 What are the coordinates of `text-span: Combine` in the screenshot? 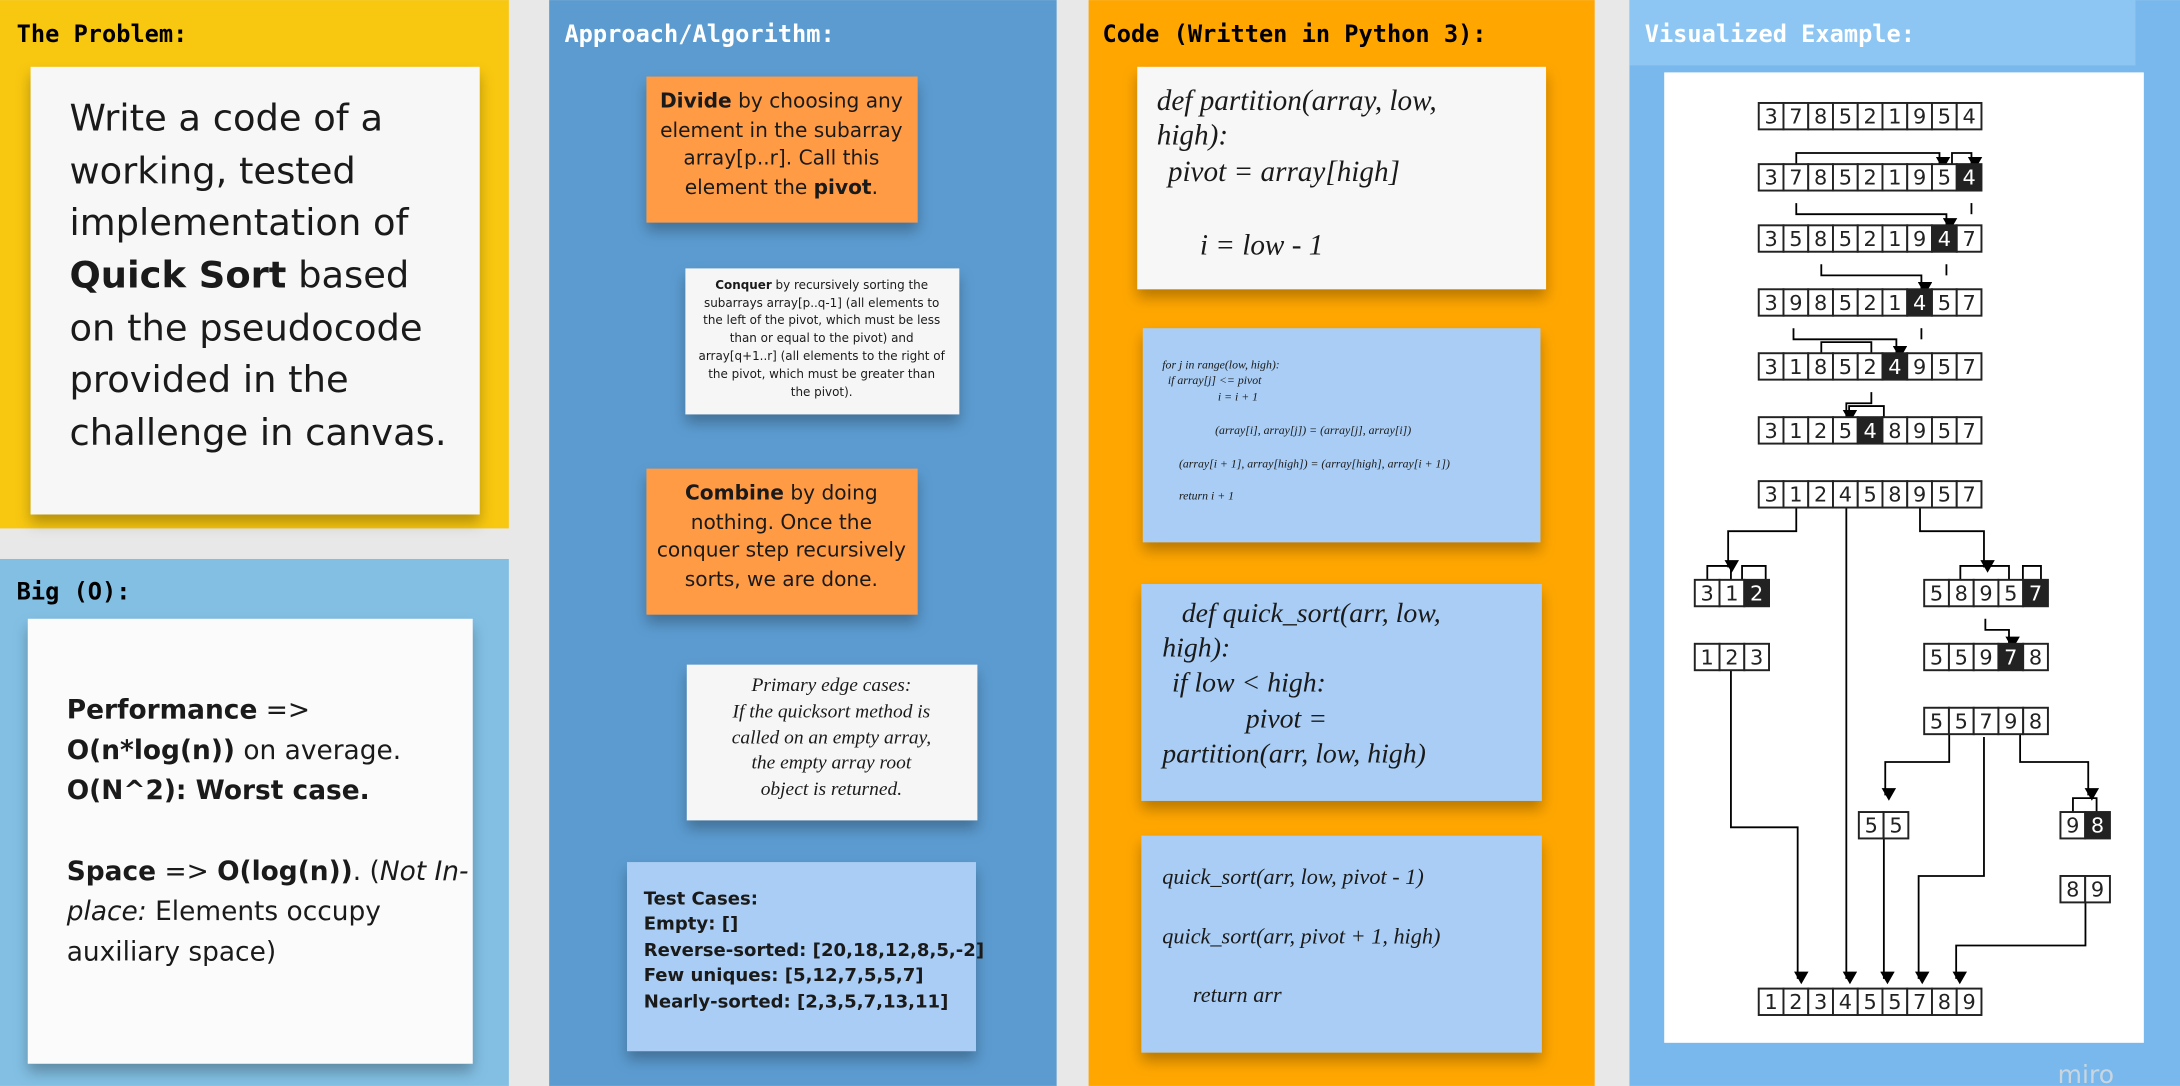 It's located at (734, 492).